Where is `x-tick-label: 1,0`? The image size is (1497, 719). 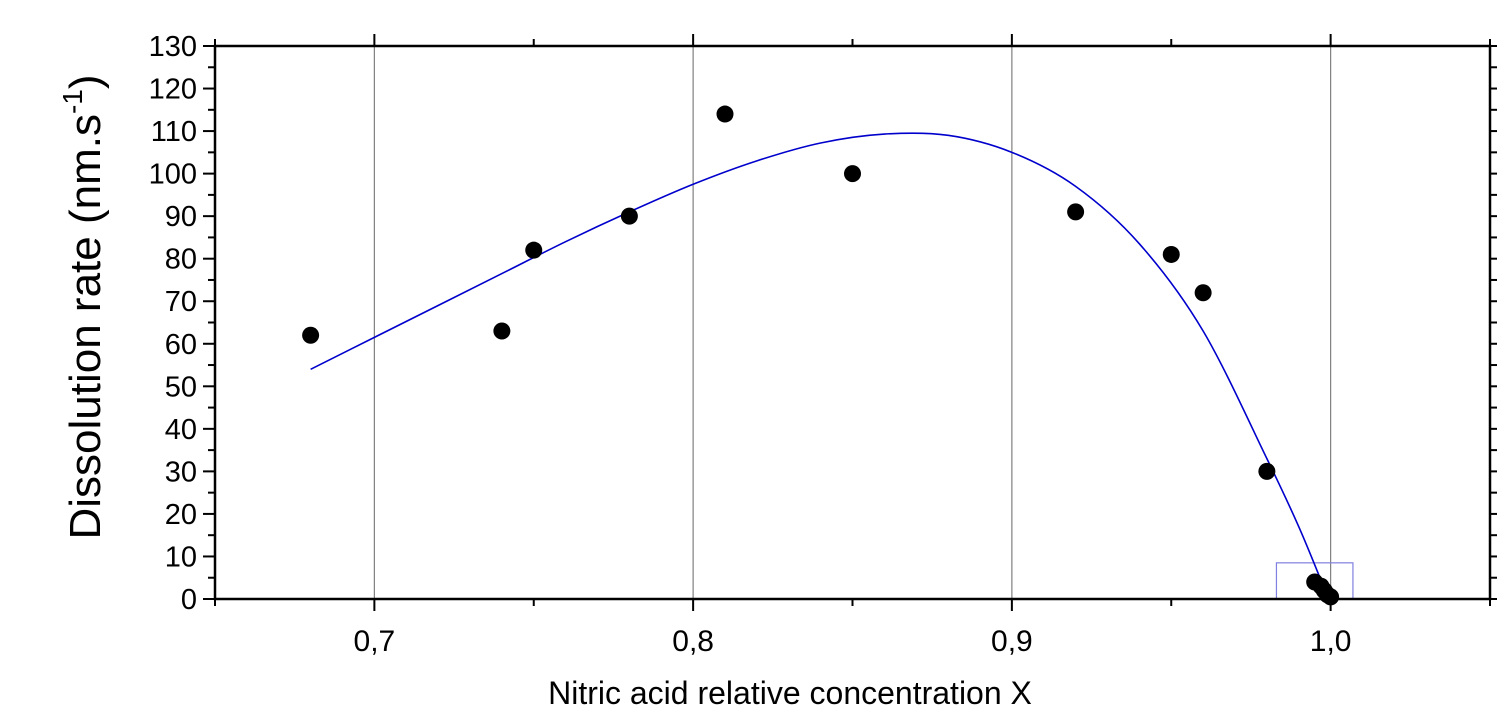 x-tick-label: 1,0 is located at coordinates (1331, 641).